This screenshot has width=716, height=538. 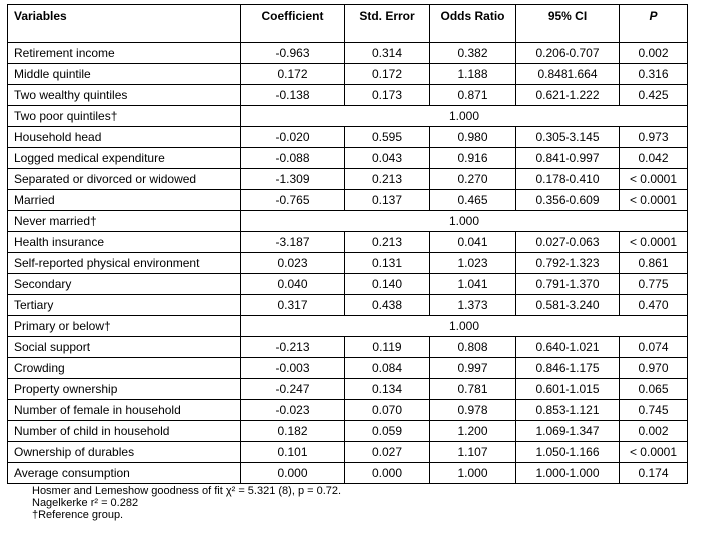 I want to click on cell-odds-ratio: 0.382, so click(x=472, y=53).